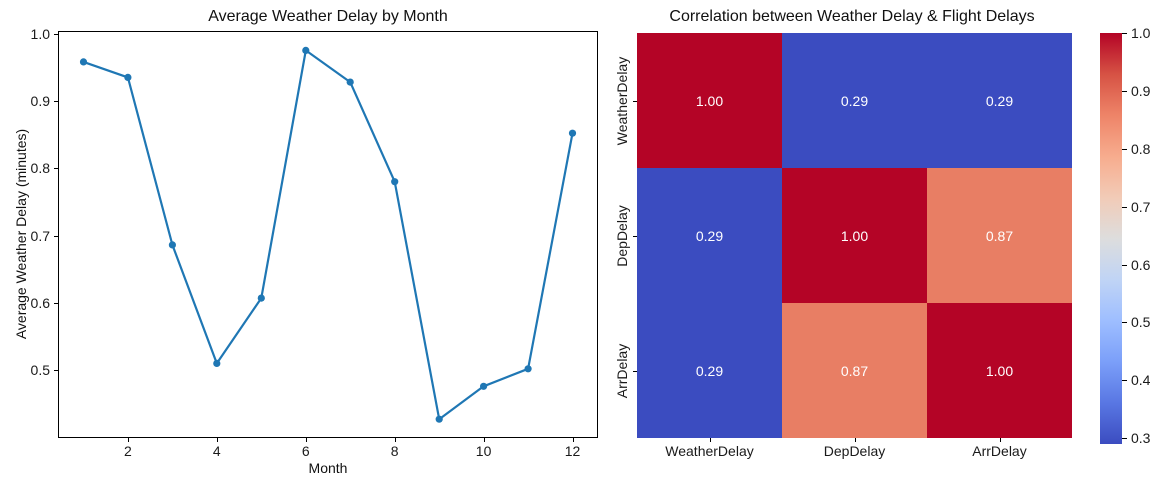 The width and height of the screenshot is (1156, 490). Describe the element at coordinates (999, 235) in the screenshot. I see `heatmap-cell-DepDelay-ArrDelay: 0.87` at that location.